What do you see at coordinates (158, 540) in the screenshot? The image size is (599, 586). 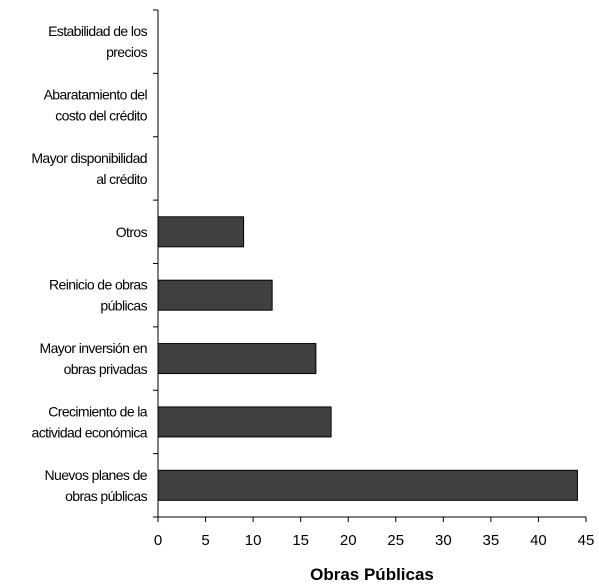 I see `x-tick-label: 0` at bounding box center [158, 540].